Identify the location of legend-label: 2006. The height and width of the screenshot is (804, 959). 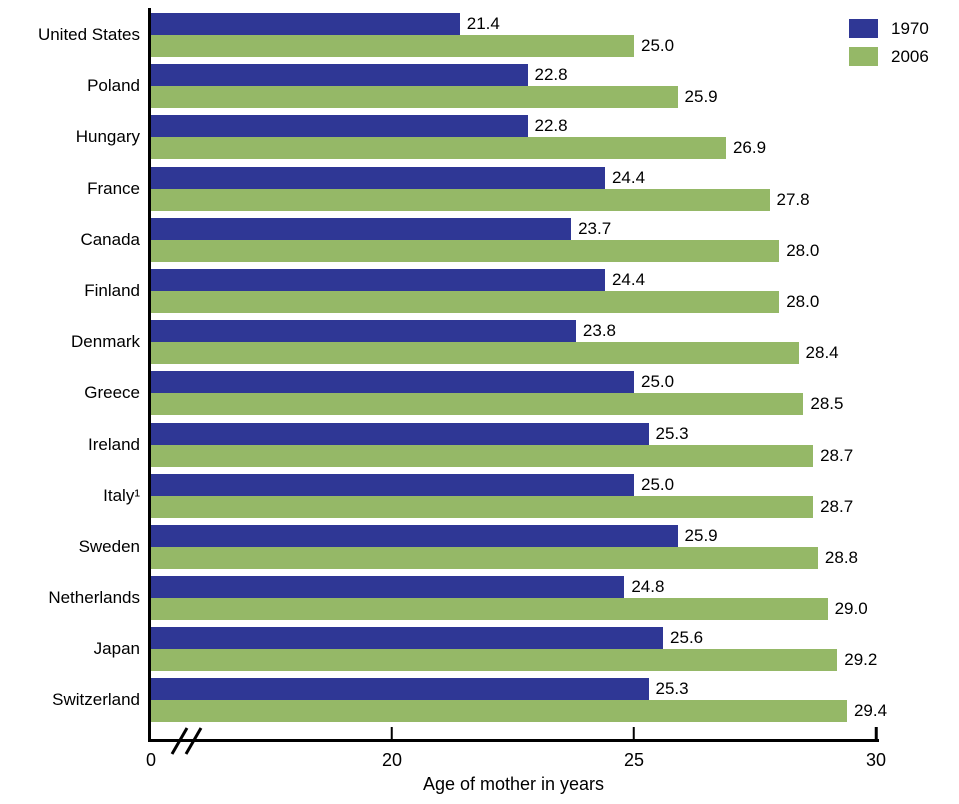
(910, 56).